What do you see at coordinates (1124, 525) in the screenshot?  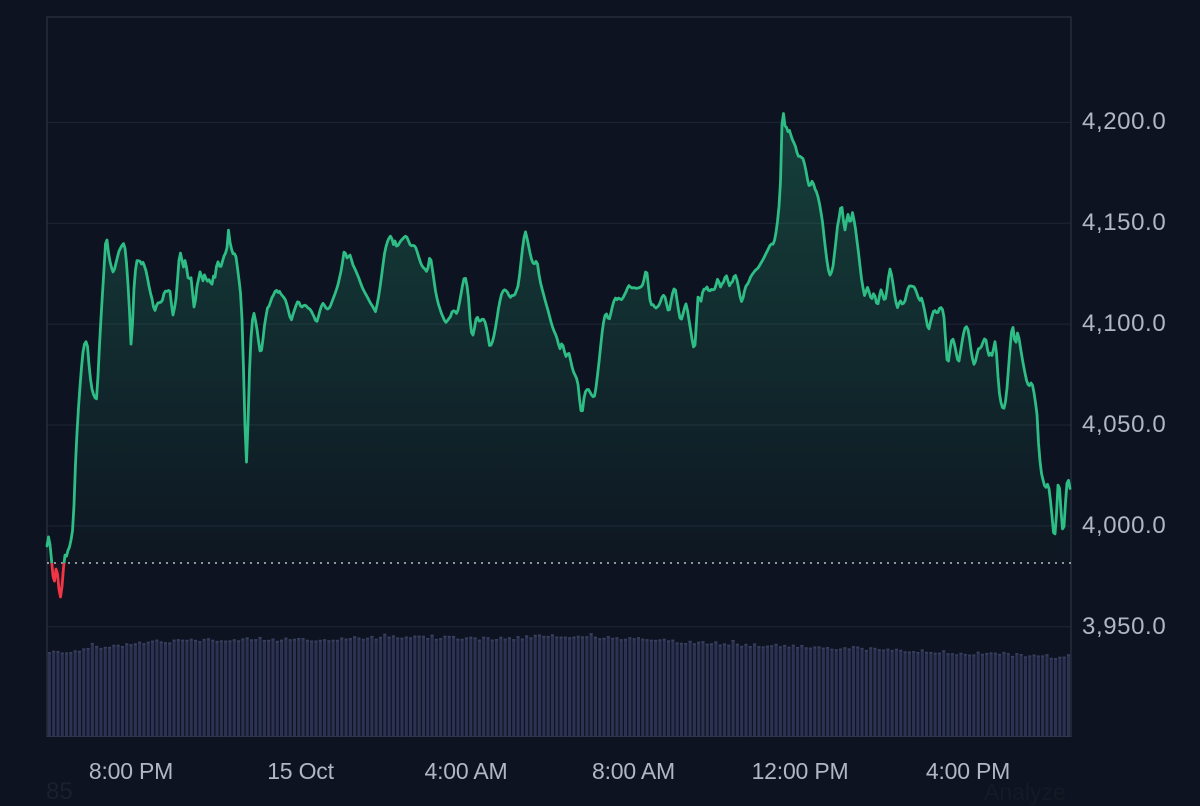 I see `y-axis-label-4,000.0: 4,000.0` at bounding box center [1124, 525].